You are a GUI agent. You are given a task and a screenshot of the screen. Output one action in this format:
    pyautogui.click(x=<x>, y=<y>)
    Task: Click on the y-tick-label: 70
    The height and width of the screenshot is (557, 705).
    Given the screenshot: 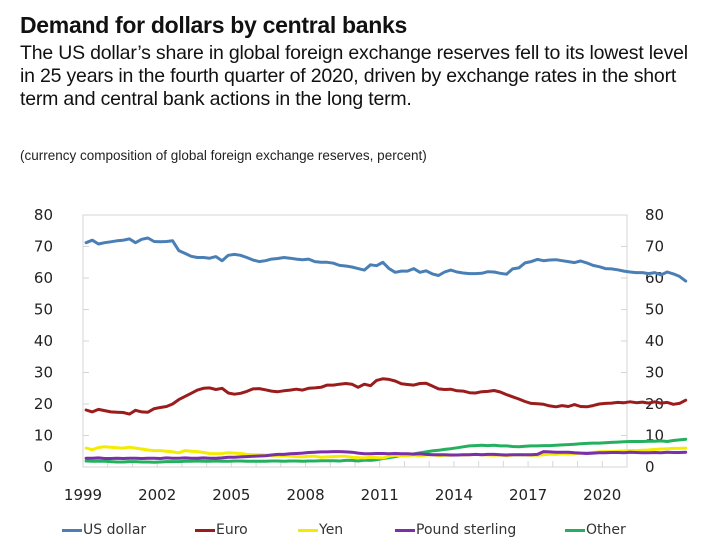 What is the action you would take?
    pyautogui.click(x=43, y=247)
    